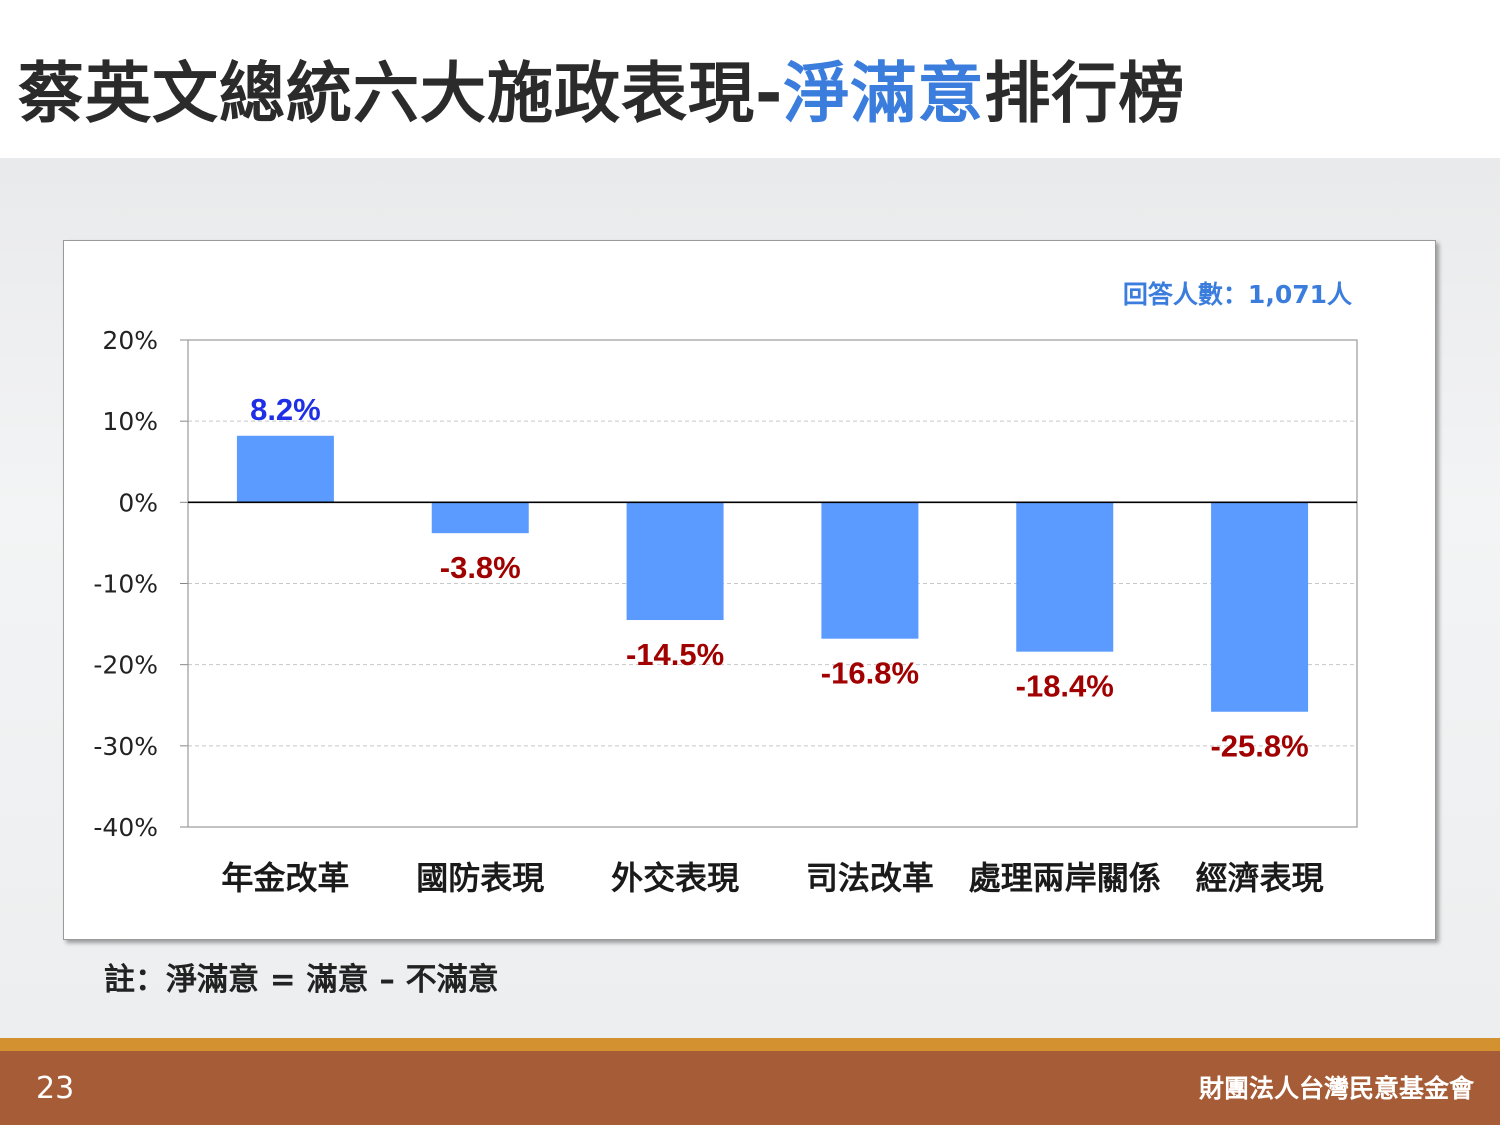  Describe the element at coordinates (130, 340) in the screenshot. I see `y-tick-label: 20%` at that location.